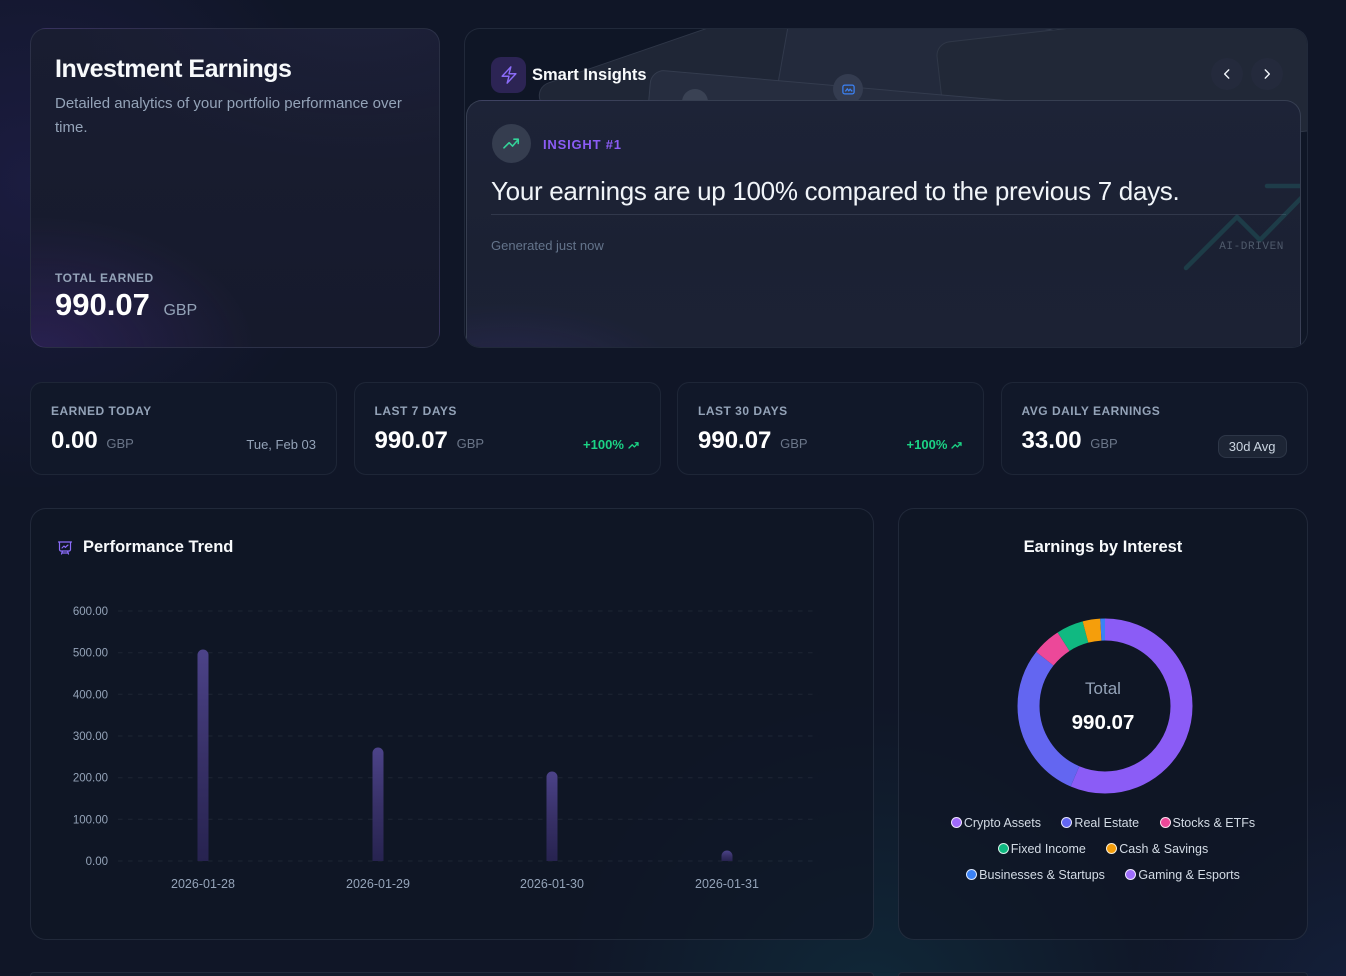 This screenshot has height=976, width=1346. What do you see at coordinates (378, 884) in the screenshot?
I see `svg-text: 2026-01-29` at bounding box center [378, 884].